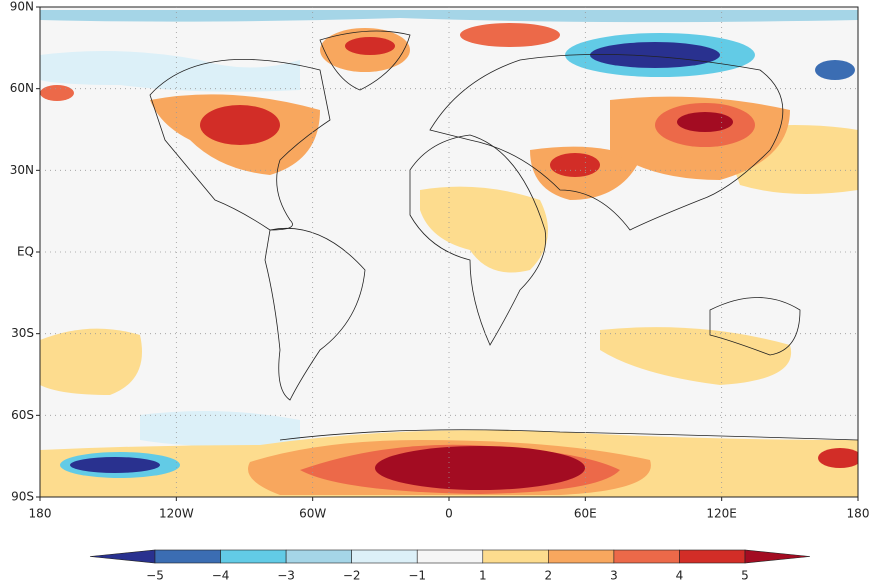 The width and height of the screenshot is (874, 582). I want to click on lat-tick-label: 30S, so click(22, 333).